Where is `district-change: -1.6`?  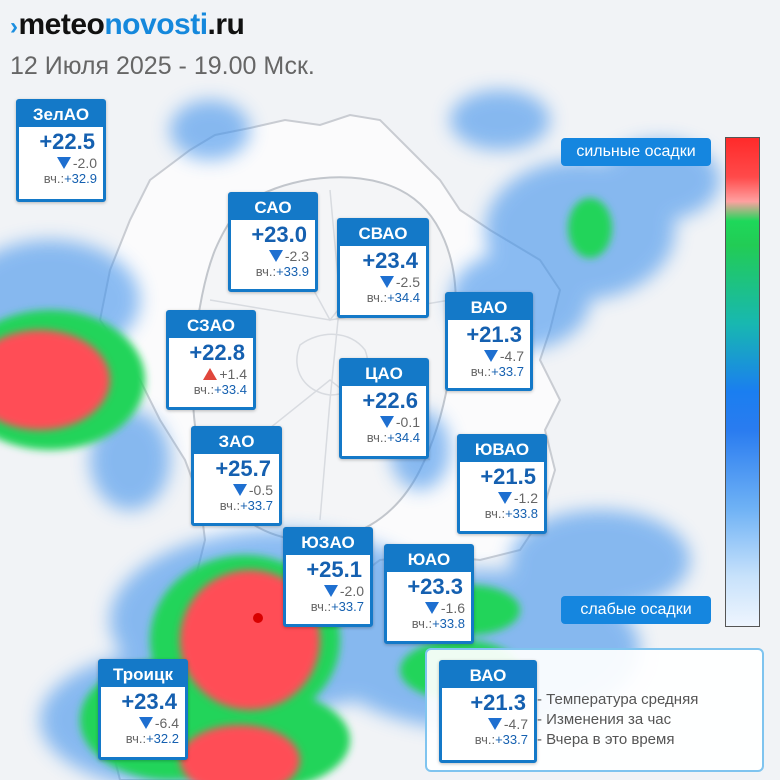
district-change: -1.6 is located at coordinates (429, 608).